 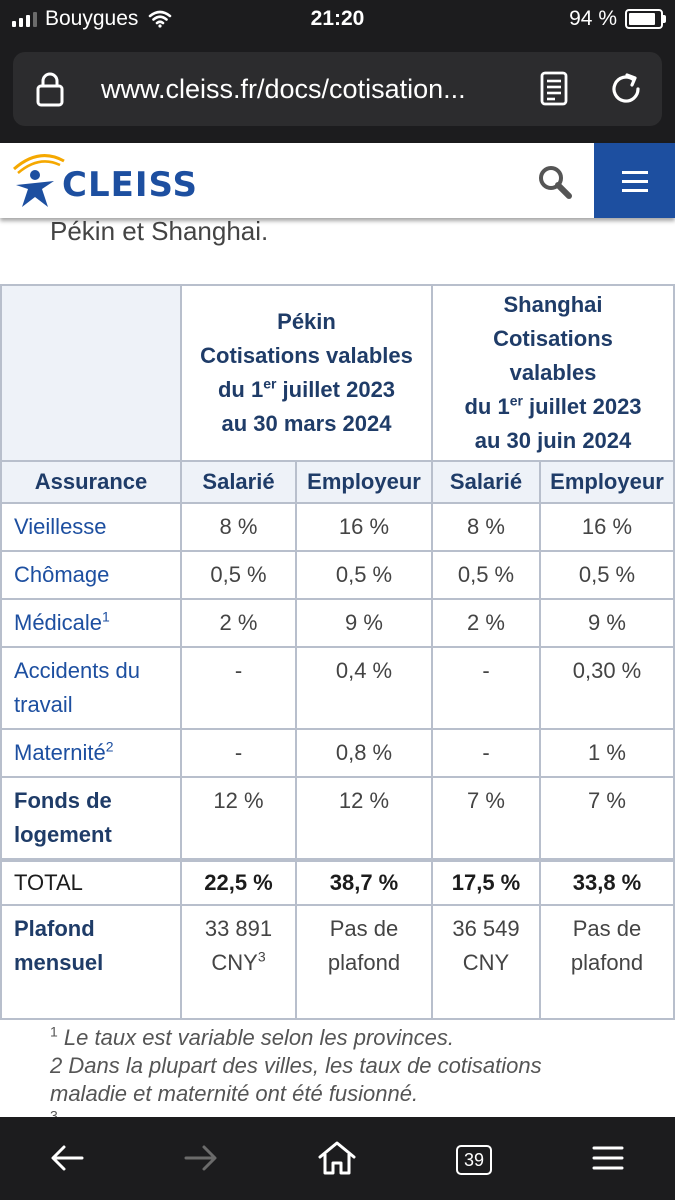 What do you see at coordinates (626, 89) in the screenshot?
I see `reload-icon` at bounding box center [626, 89].